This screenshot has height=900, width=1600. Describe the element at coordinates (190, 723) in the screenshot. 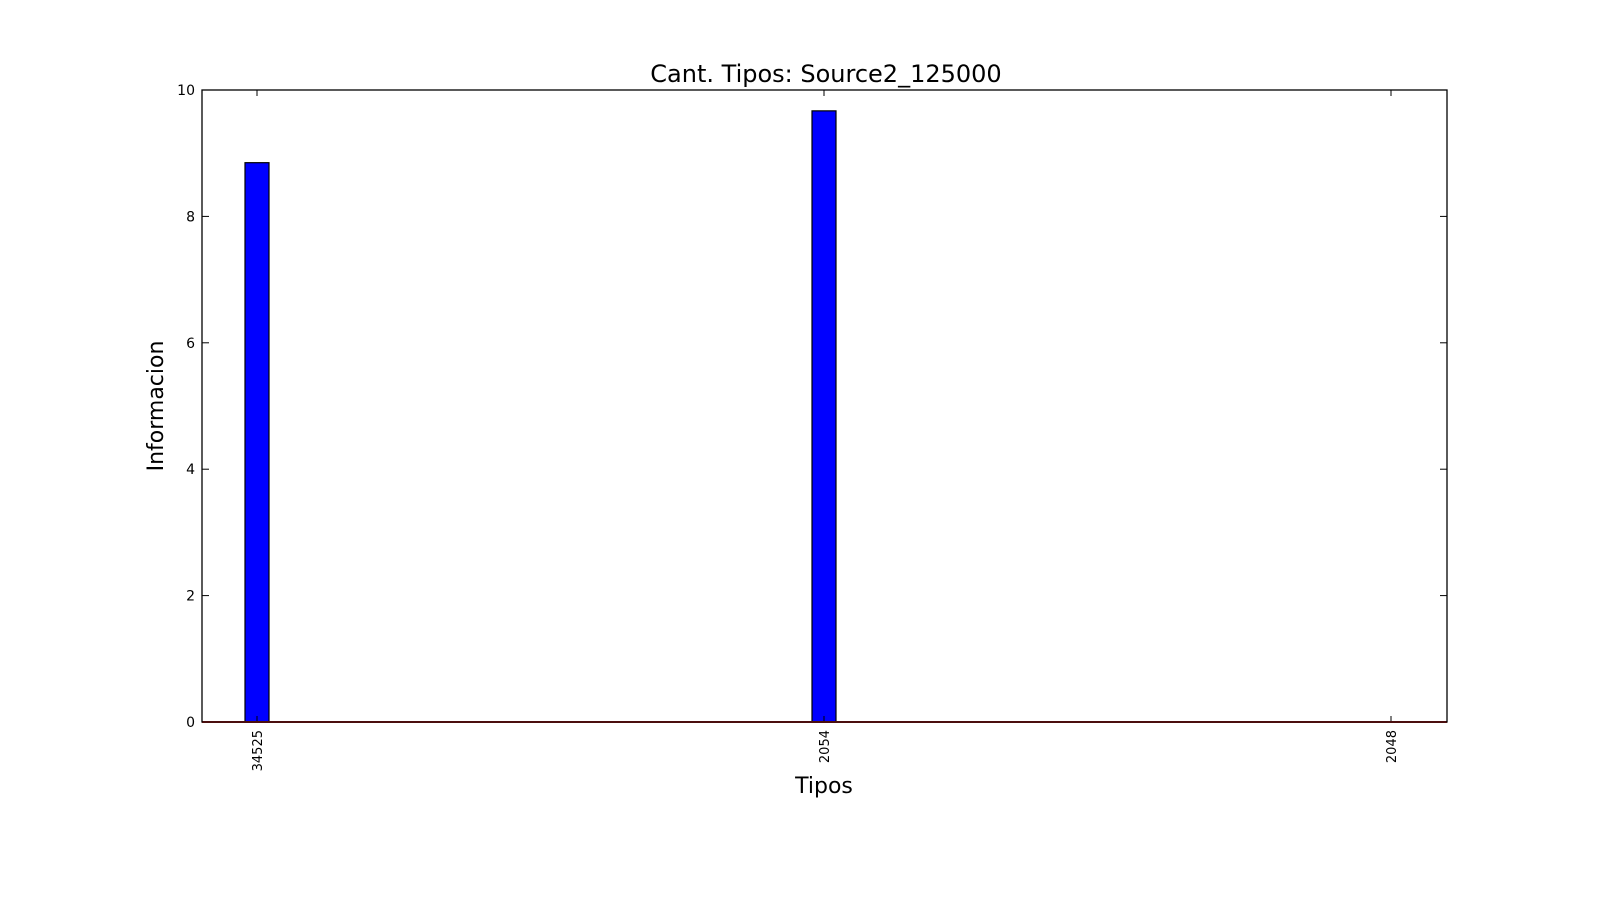

I see `y-tick-label: 0` at that location.